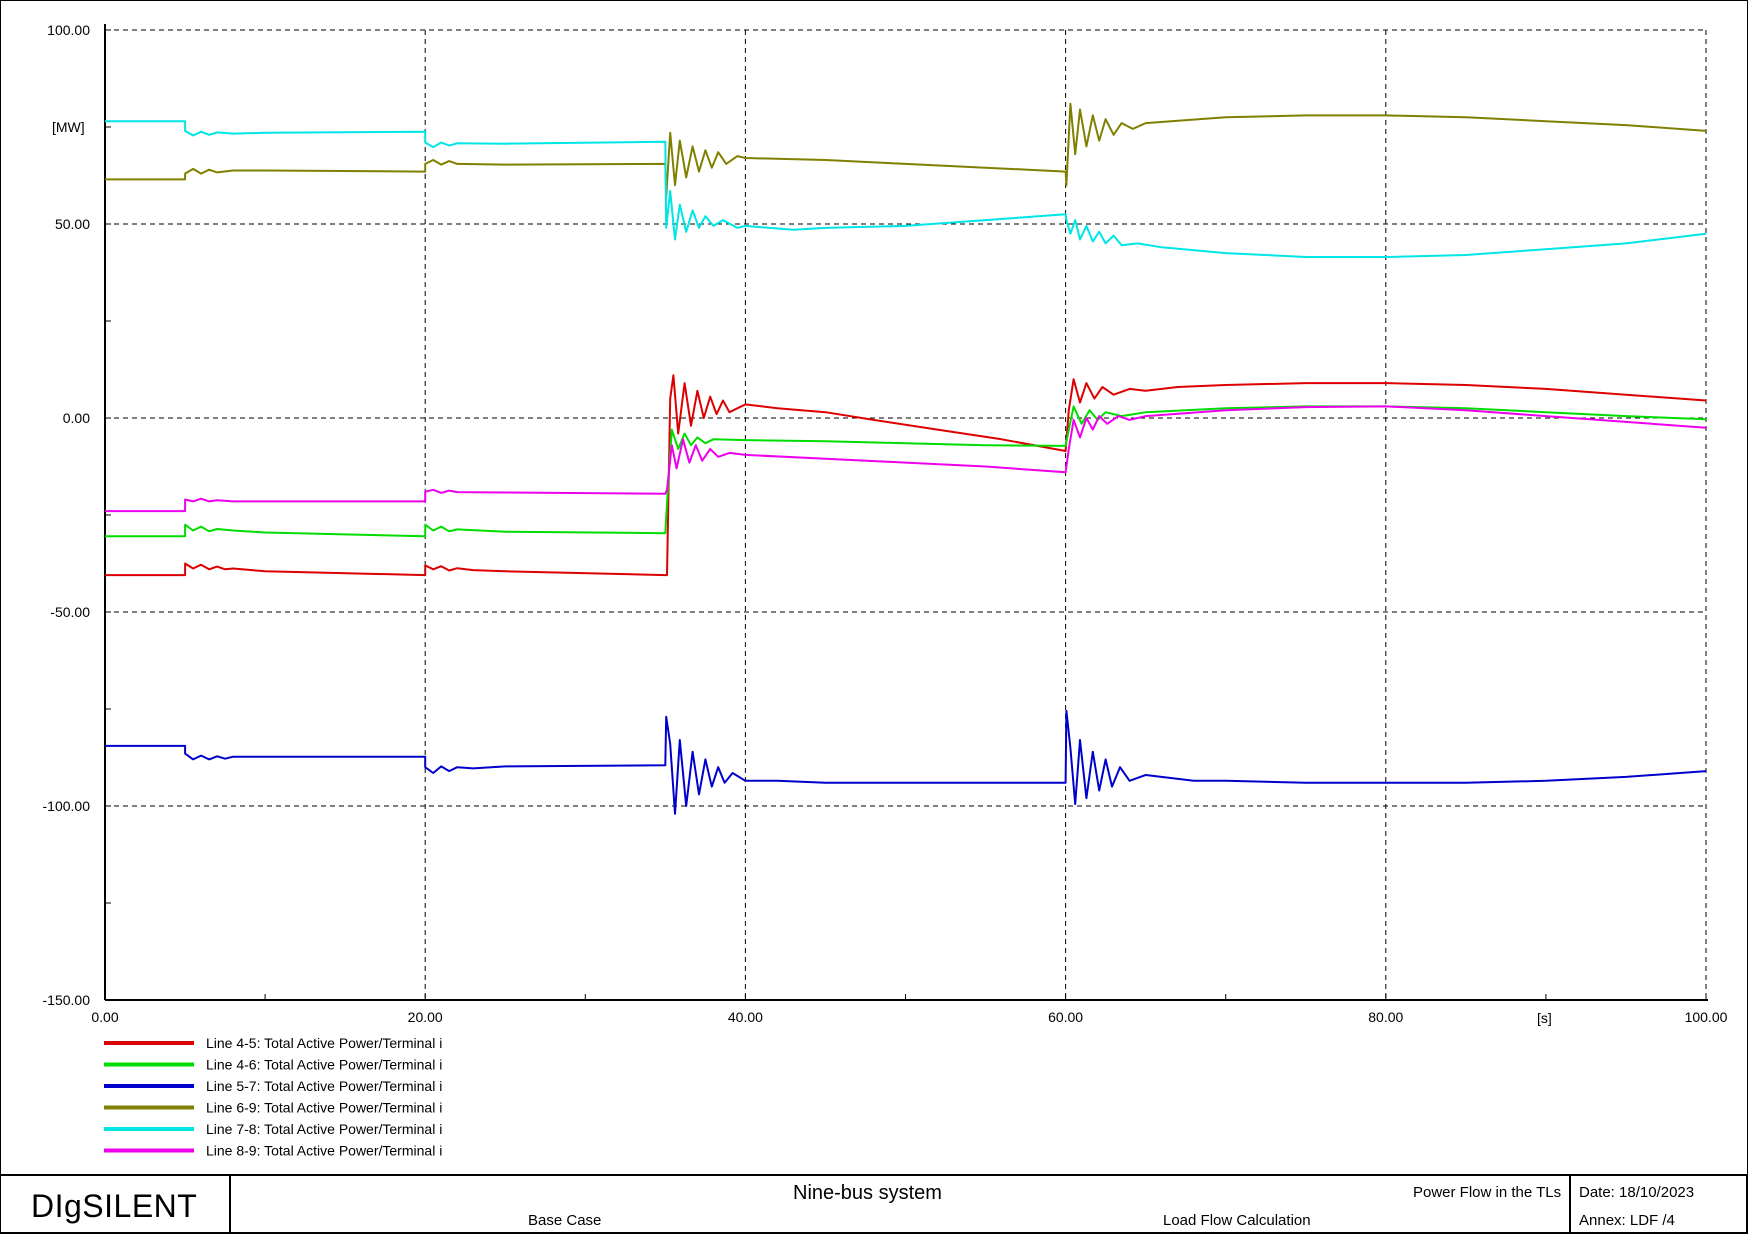  Describe the element at coordinates (1065, 1017) in the screenshot. I see `x-tick-label: 60.00` at that location.